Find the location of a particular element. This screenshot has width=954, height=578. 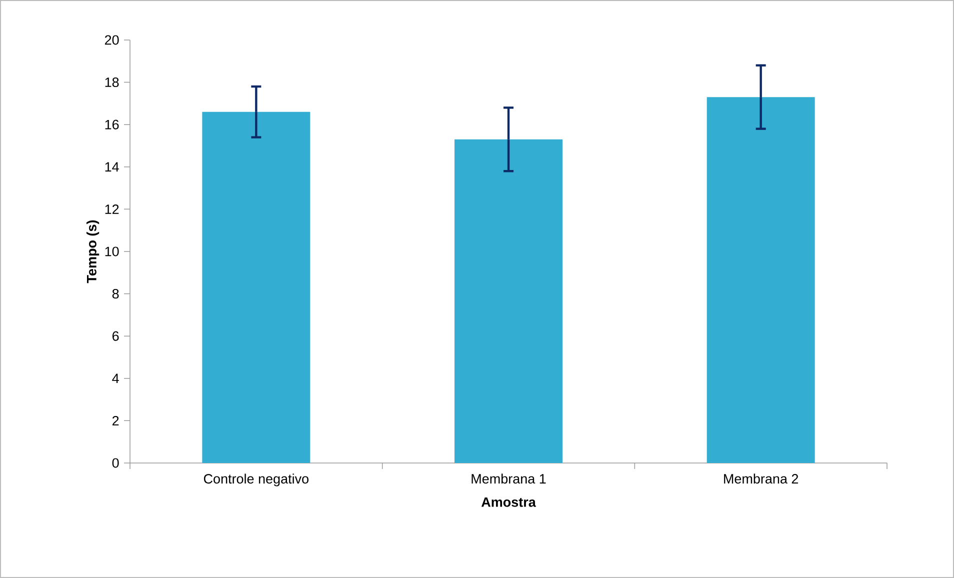

x-tick-label: Membrana 2 is located at coordinates (761, 479).